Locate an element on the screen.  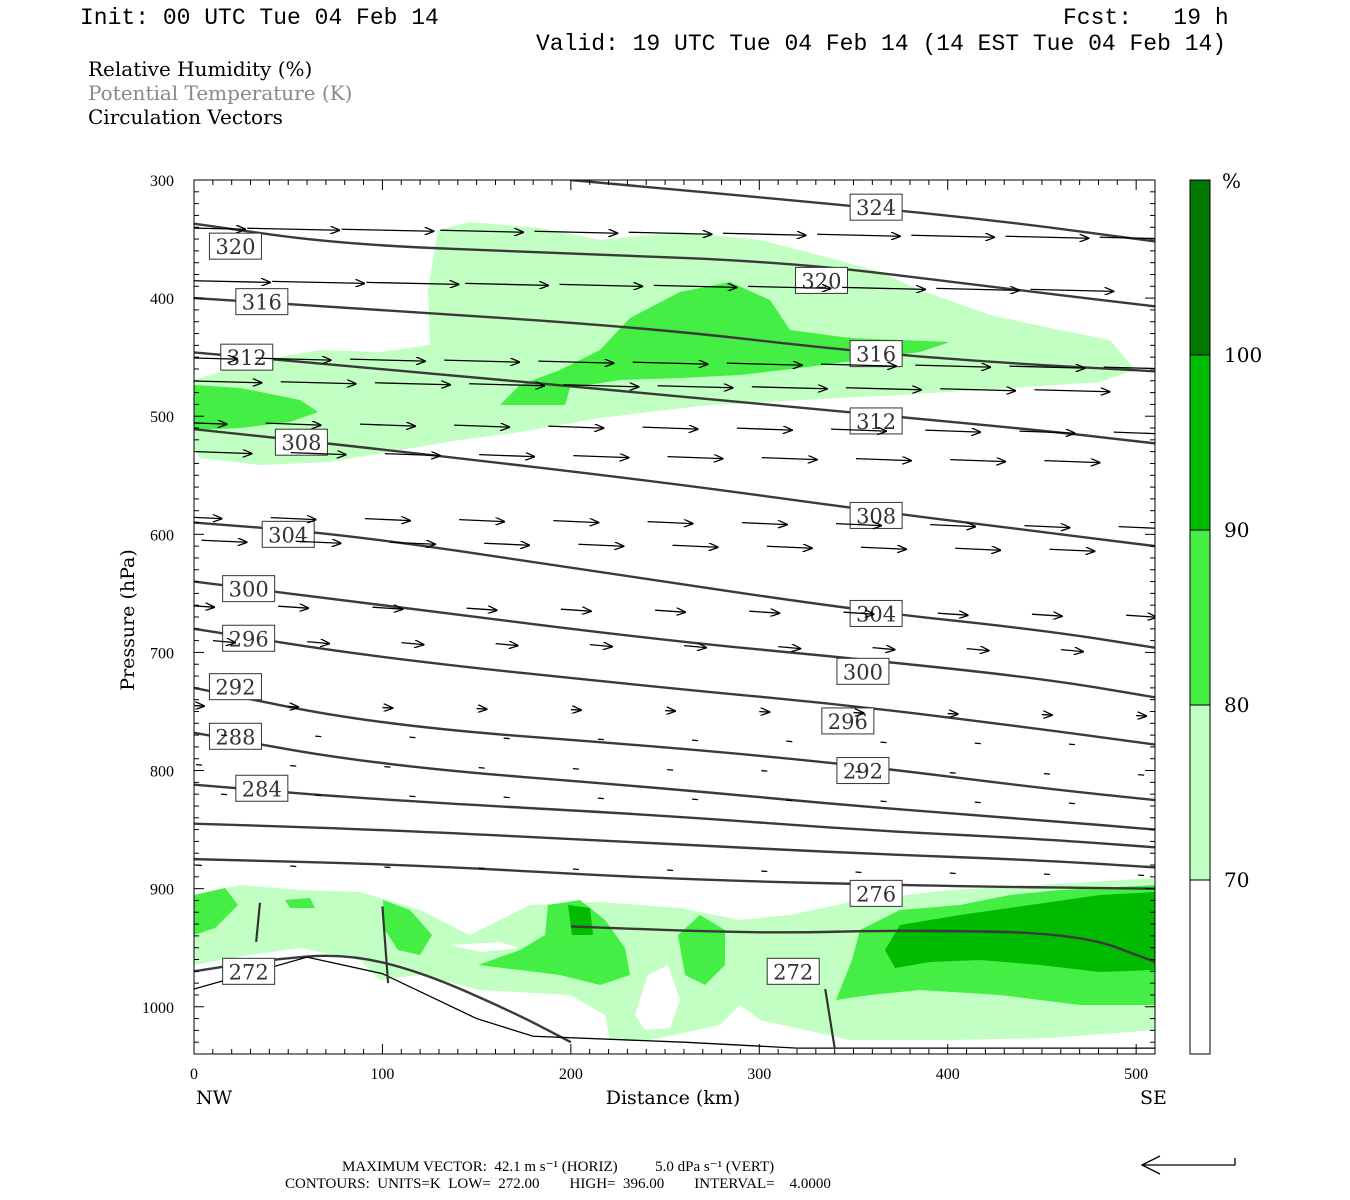
theta-contour-surface is located at coordinates (674, 1002).